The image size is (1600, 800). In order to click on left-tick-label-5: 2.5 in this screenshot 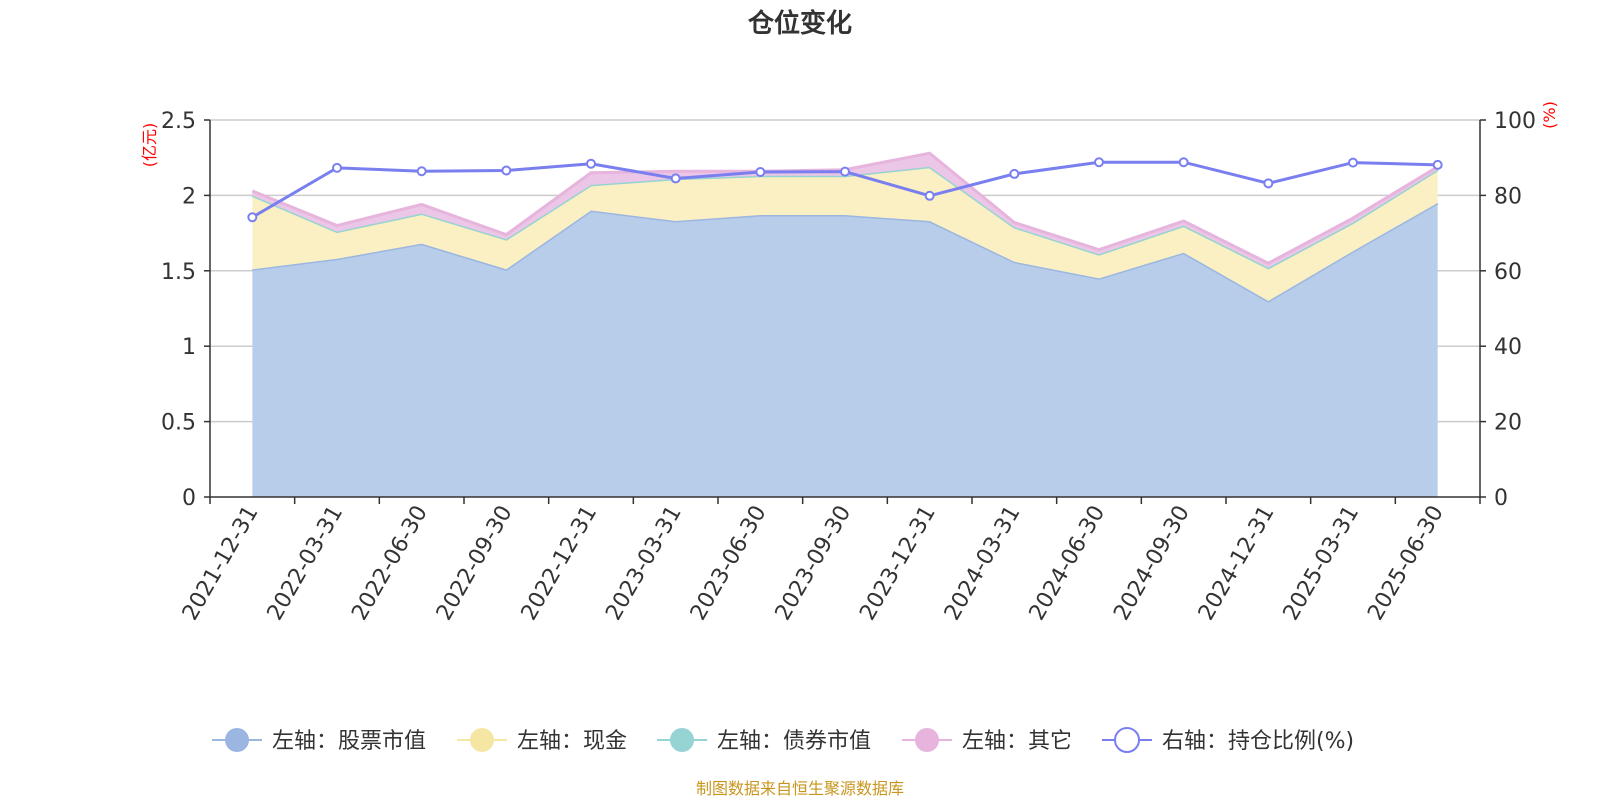, I will do `click(178, 121)`.